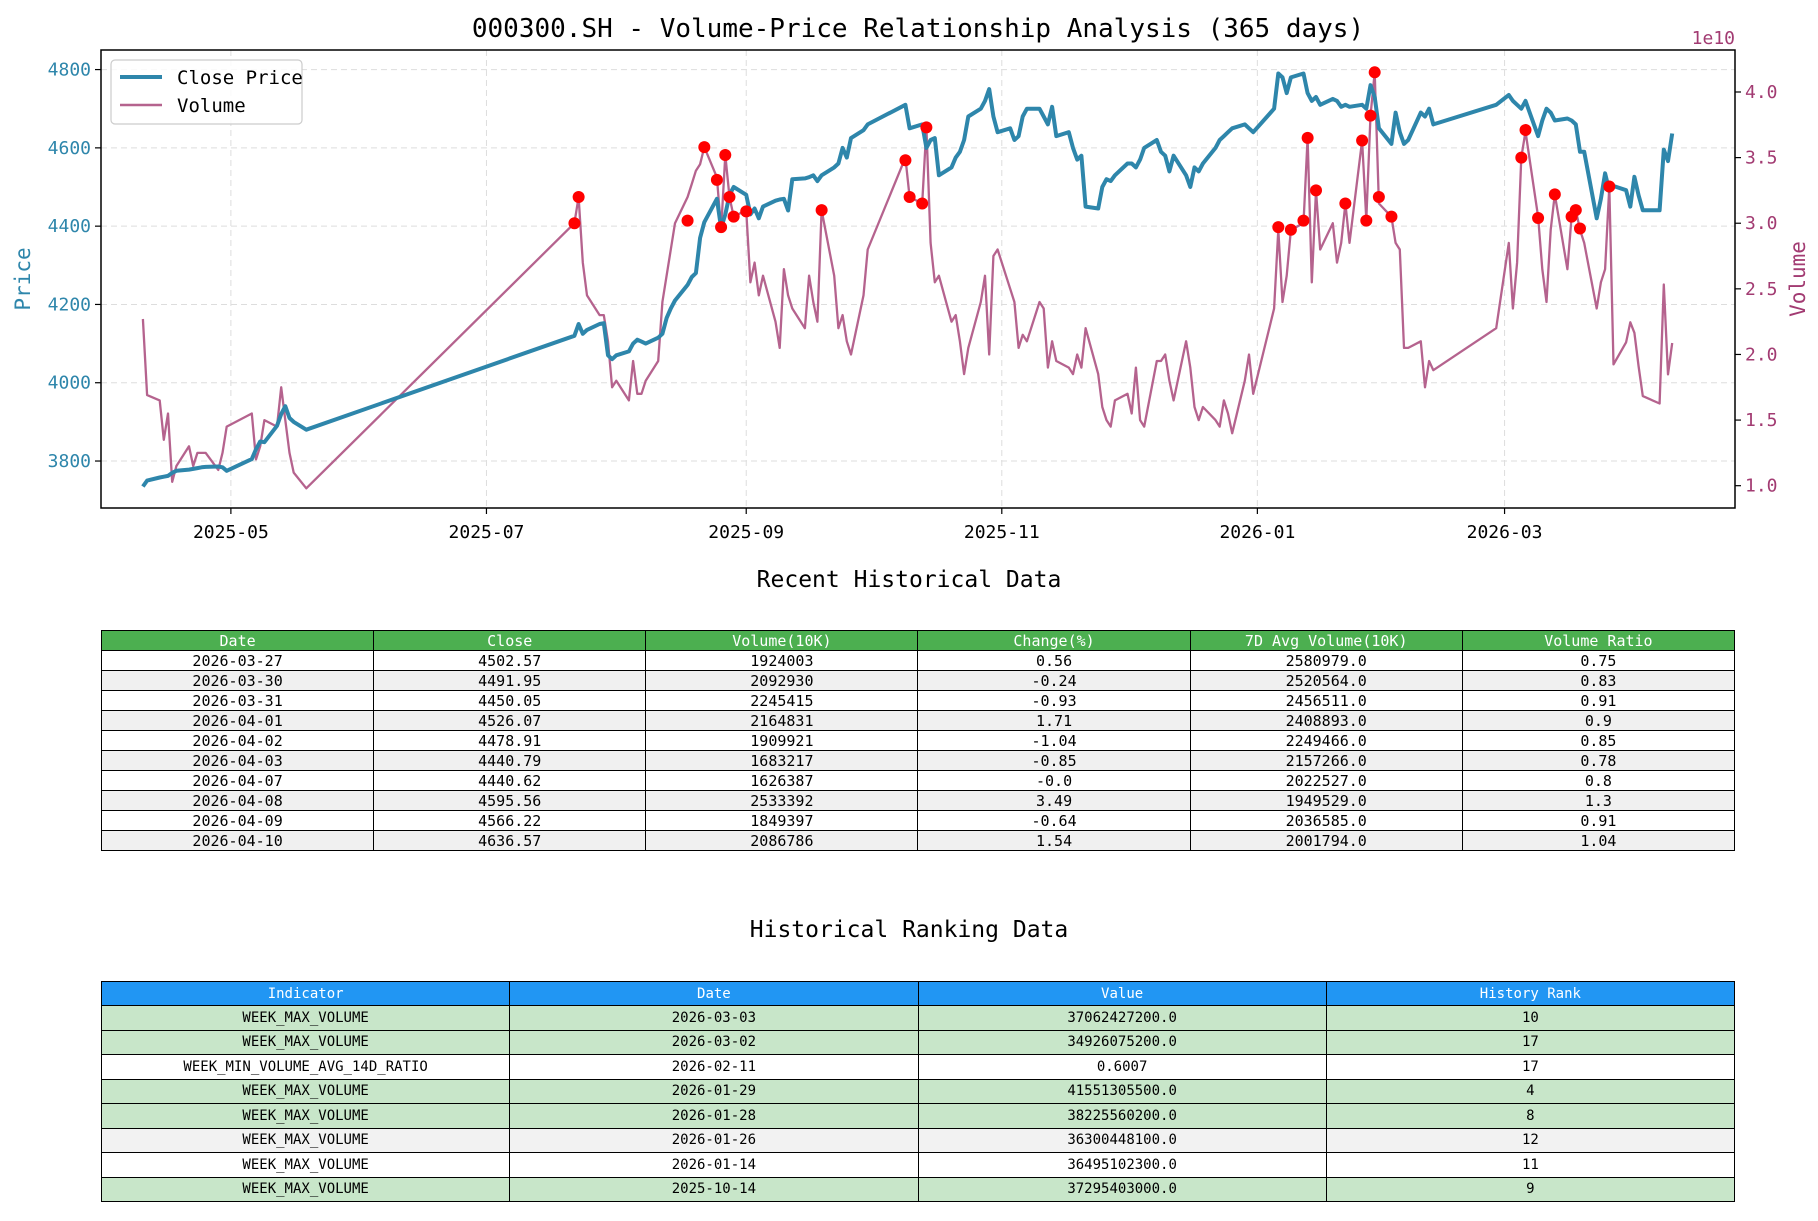  I want to click on table-cell: 4491.95, so click(510, 680).